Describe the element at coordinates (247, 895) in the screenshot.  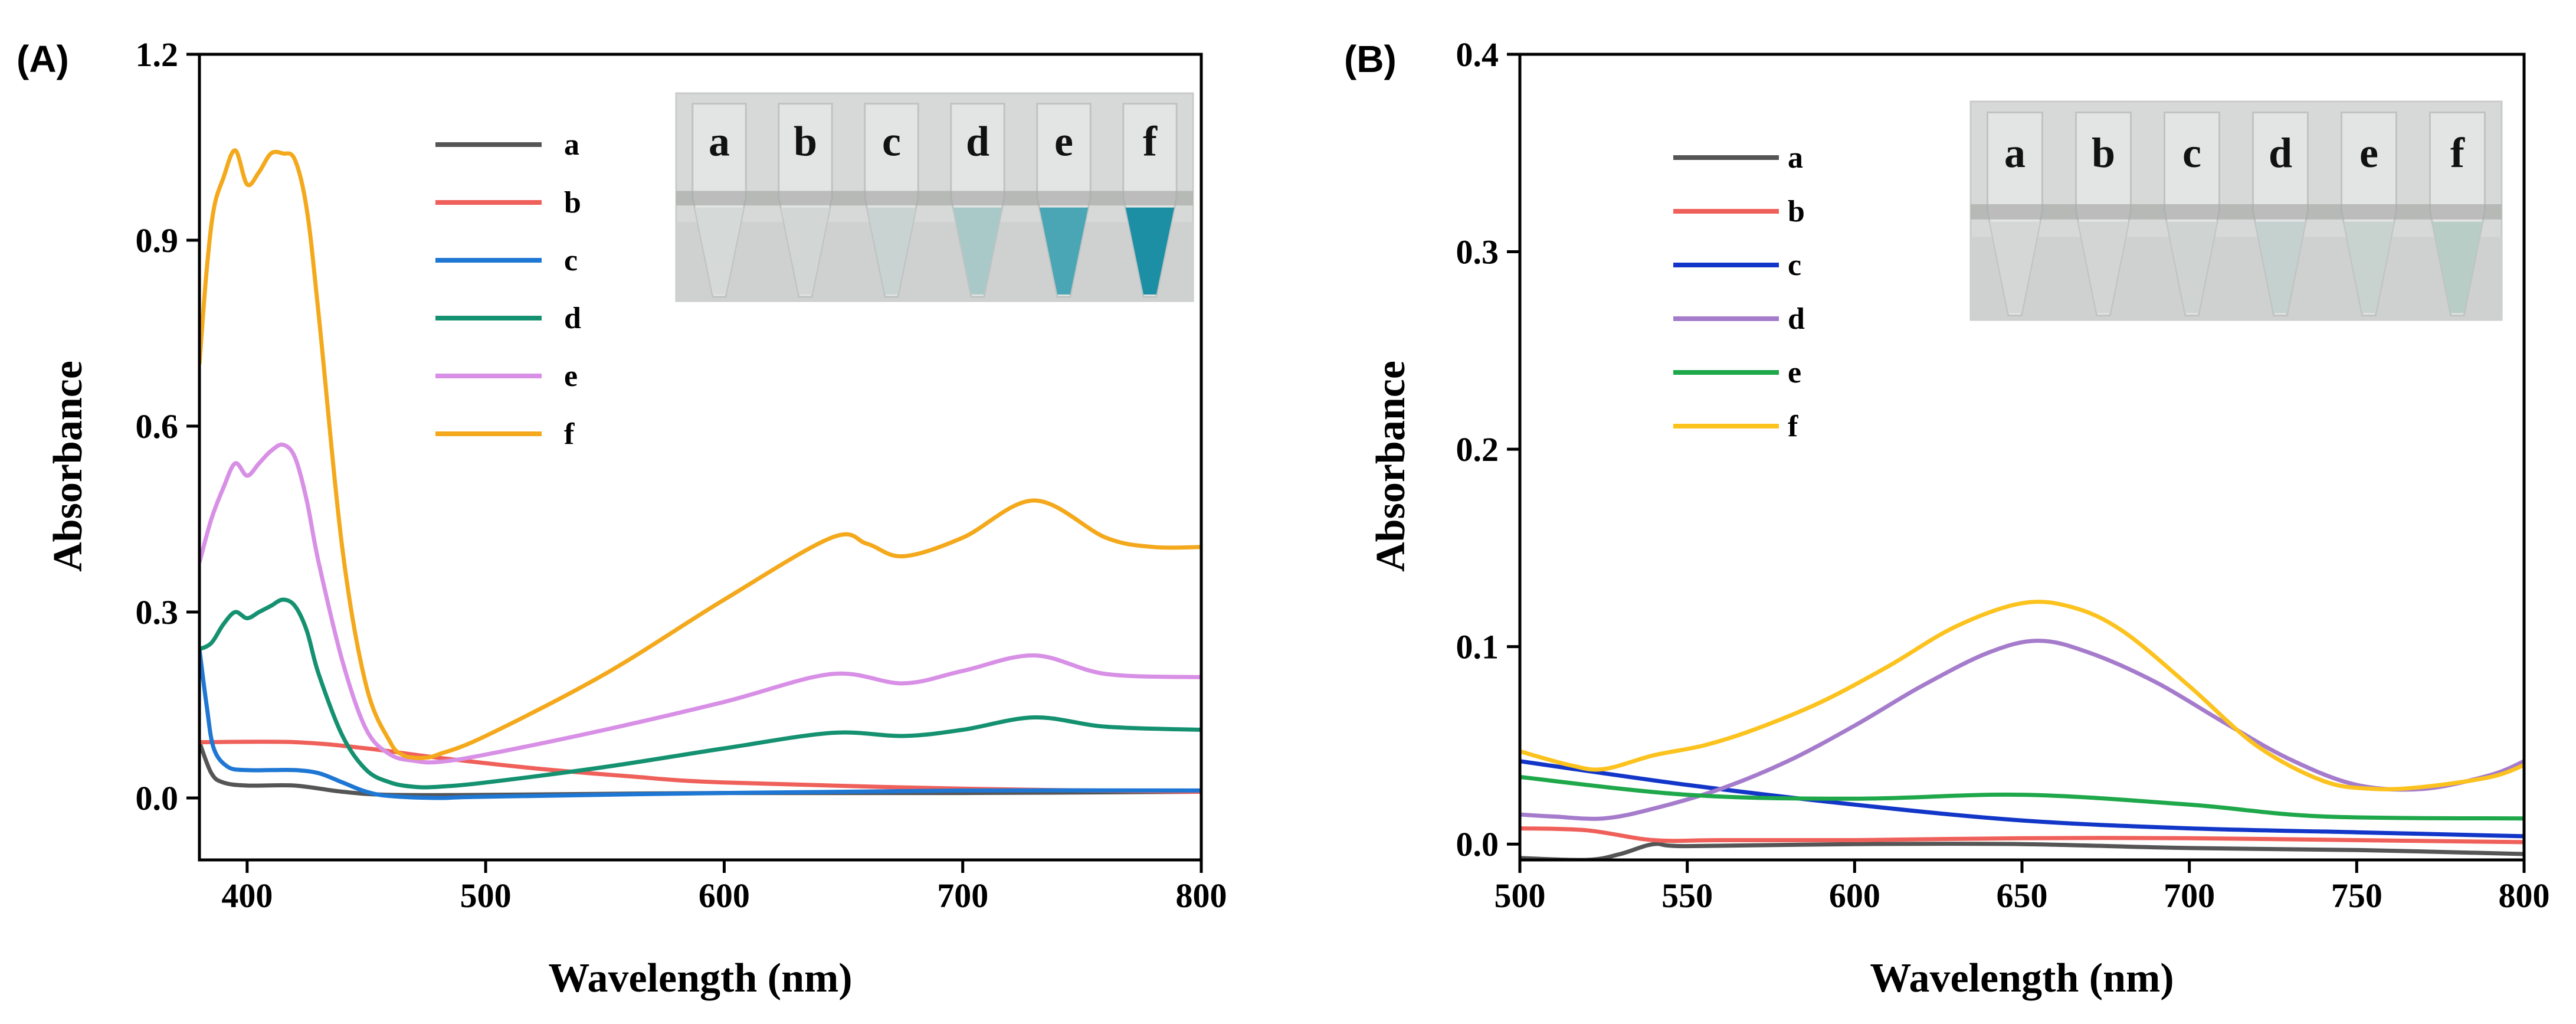
I see `x-tick-label-a: 400` at that location.